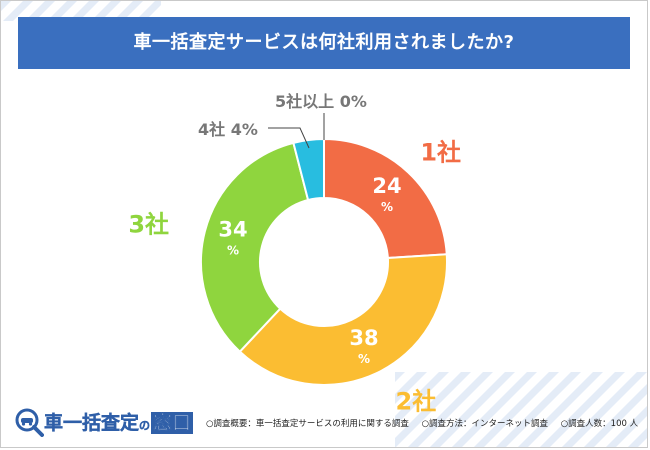  I want to click on slice-unit-label-2: %, so click(364, 359).